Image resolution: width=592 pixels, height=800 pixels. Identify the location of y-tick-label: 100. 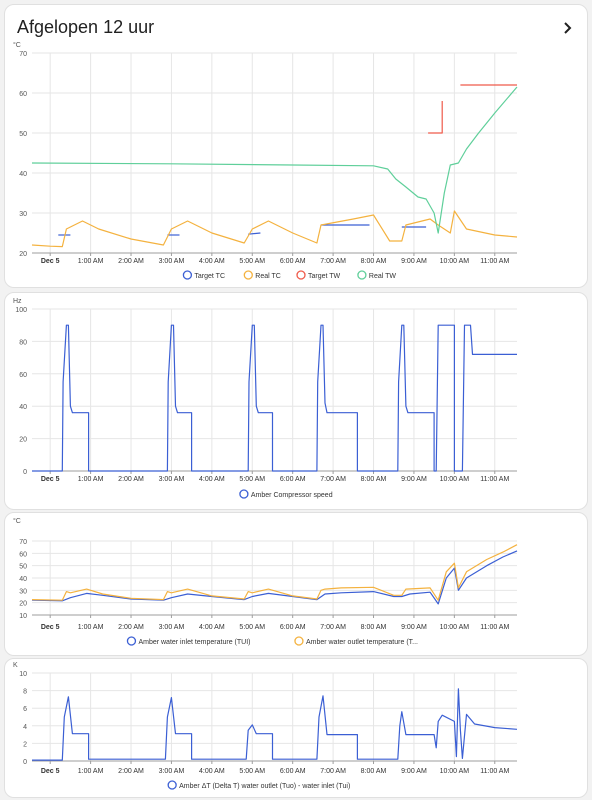
(21, 310).